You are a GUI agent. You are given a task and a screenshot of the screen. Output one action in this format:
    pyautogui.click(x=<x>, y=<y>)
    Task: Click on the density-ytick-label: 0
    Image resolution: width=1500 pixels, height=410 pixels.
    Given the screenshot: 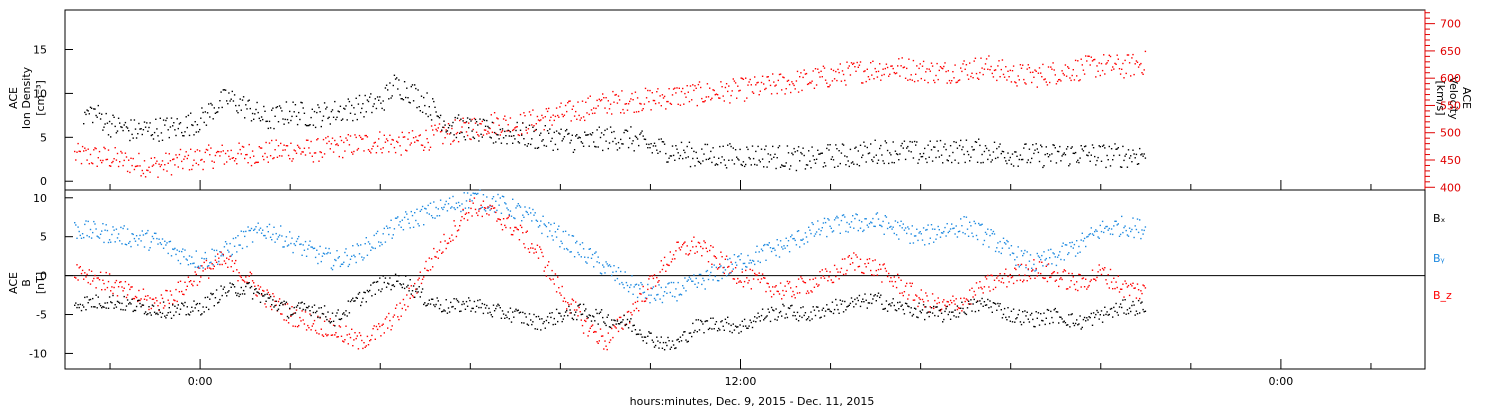 What is the action you would take?
    pyautogui.click(x=43, y=181)
    